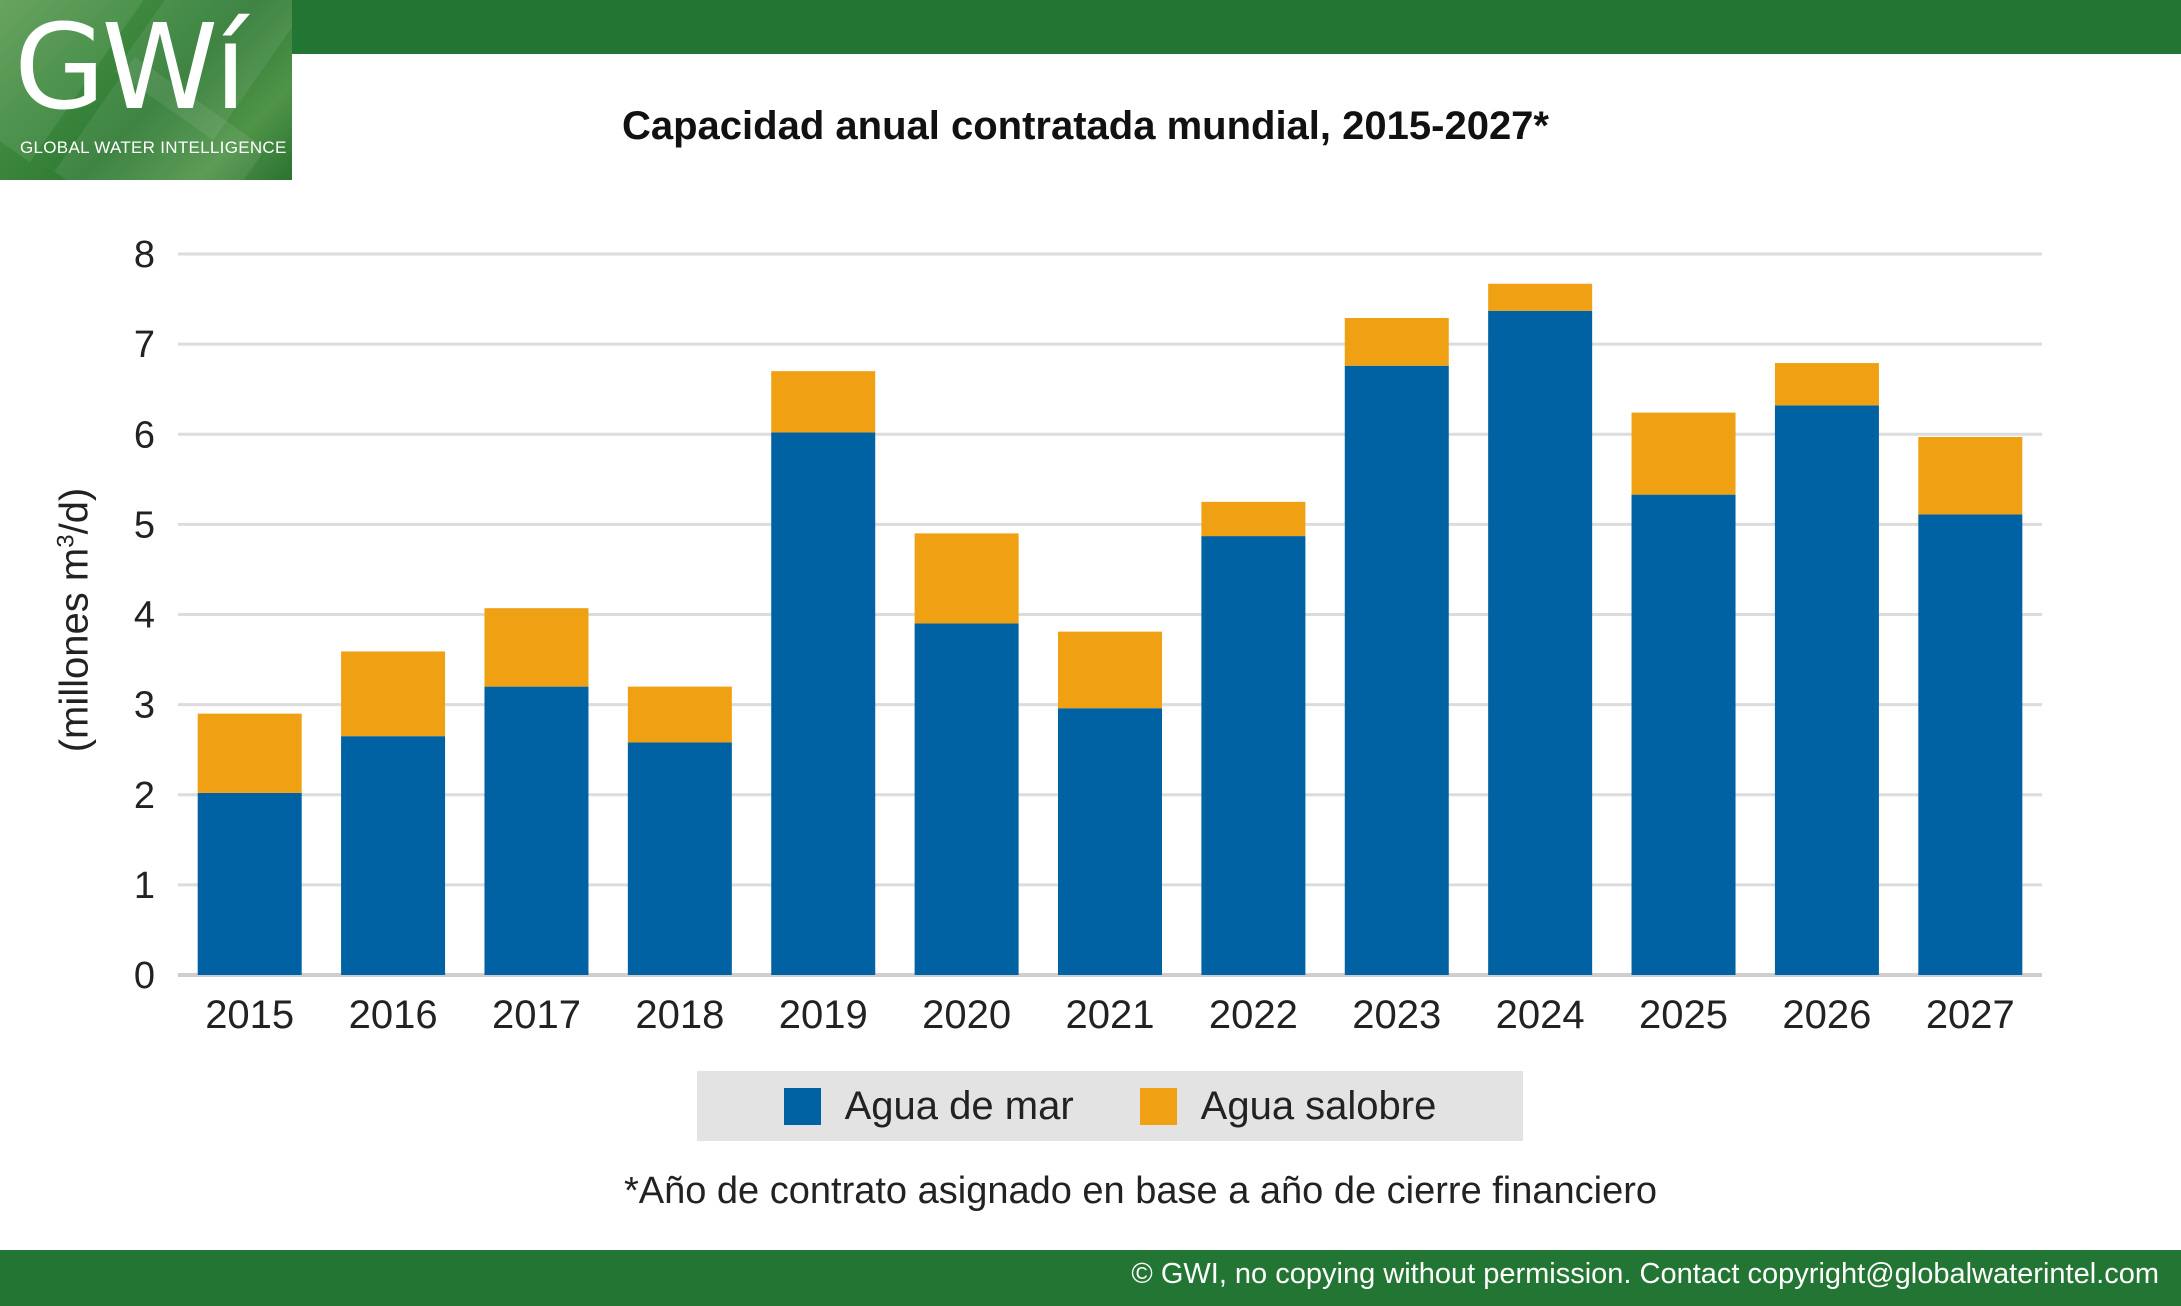 This screenshot has height=1306, width=2181. Describe the element at coordinates (1110, 1106) in the screenshot. I see `chart-legend: Agua de mar Agua salobre` at that location.